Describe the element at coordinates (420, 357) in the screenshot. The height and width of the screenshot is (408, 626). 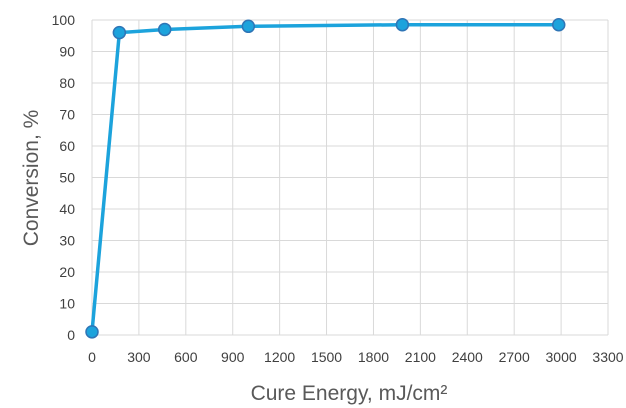
I see `x-tick-label: 2100` at that location.